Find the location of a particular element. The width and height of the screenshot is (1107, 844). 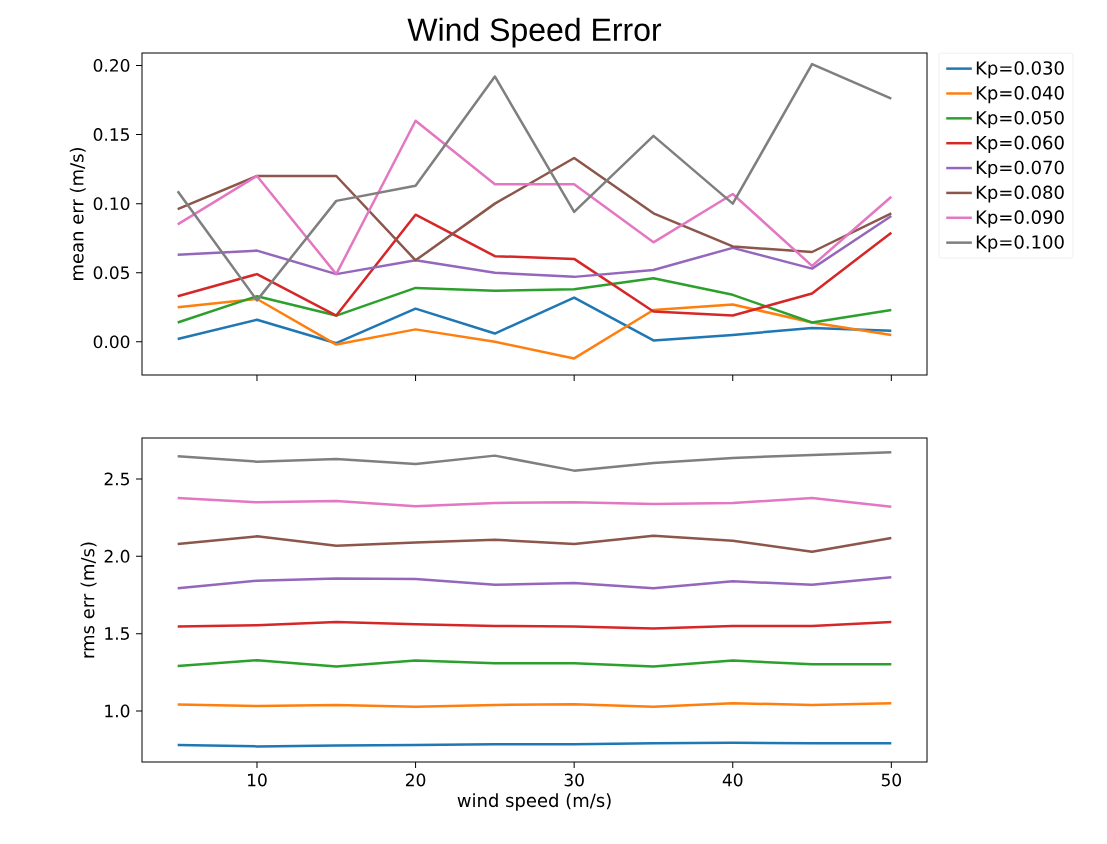

y-tick-label: 2.5 is located at coordinates (116, 479).